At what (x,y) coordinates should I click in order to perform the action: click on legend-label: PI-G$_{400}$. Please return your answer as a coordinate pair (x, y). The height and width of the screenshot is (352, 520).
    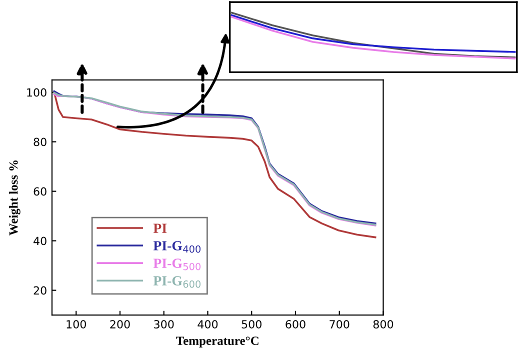
    Looking at the image, I should click on (177, 247).